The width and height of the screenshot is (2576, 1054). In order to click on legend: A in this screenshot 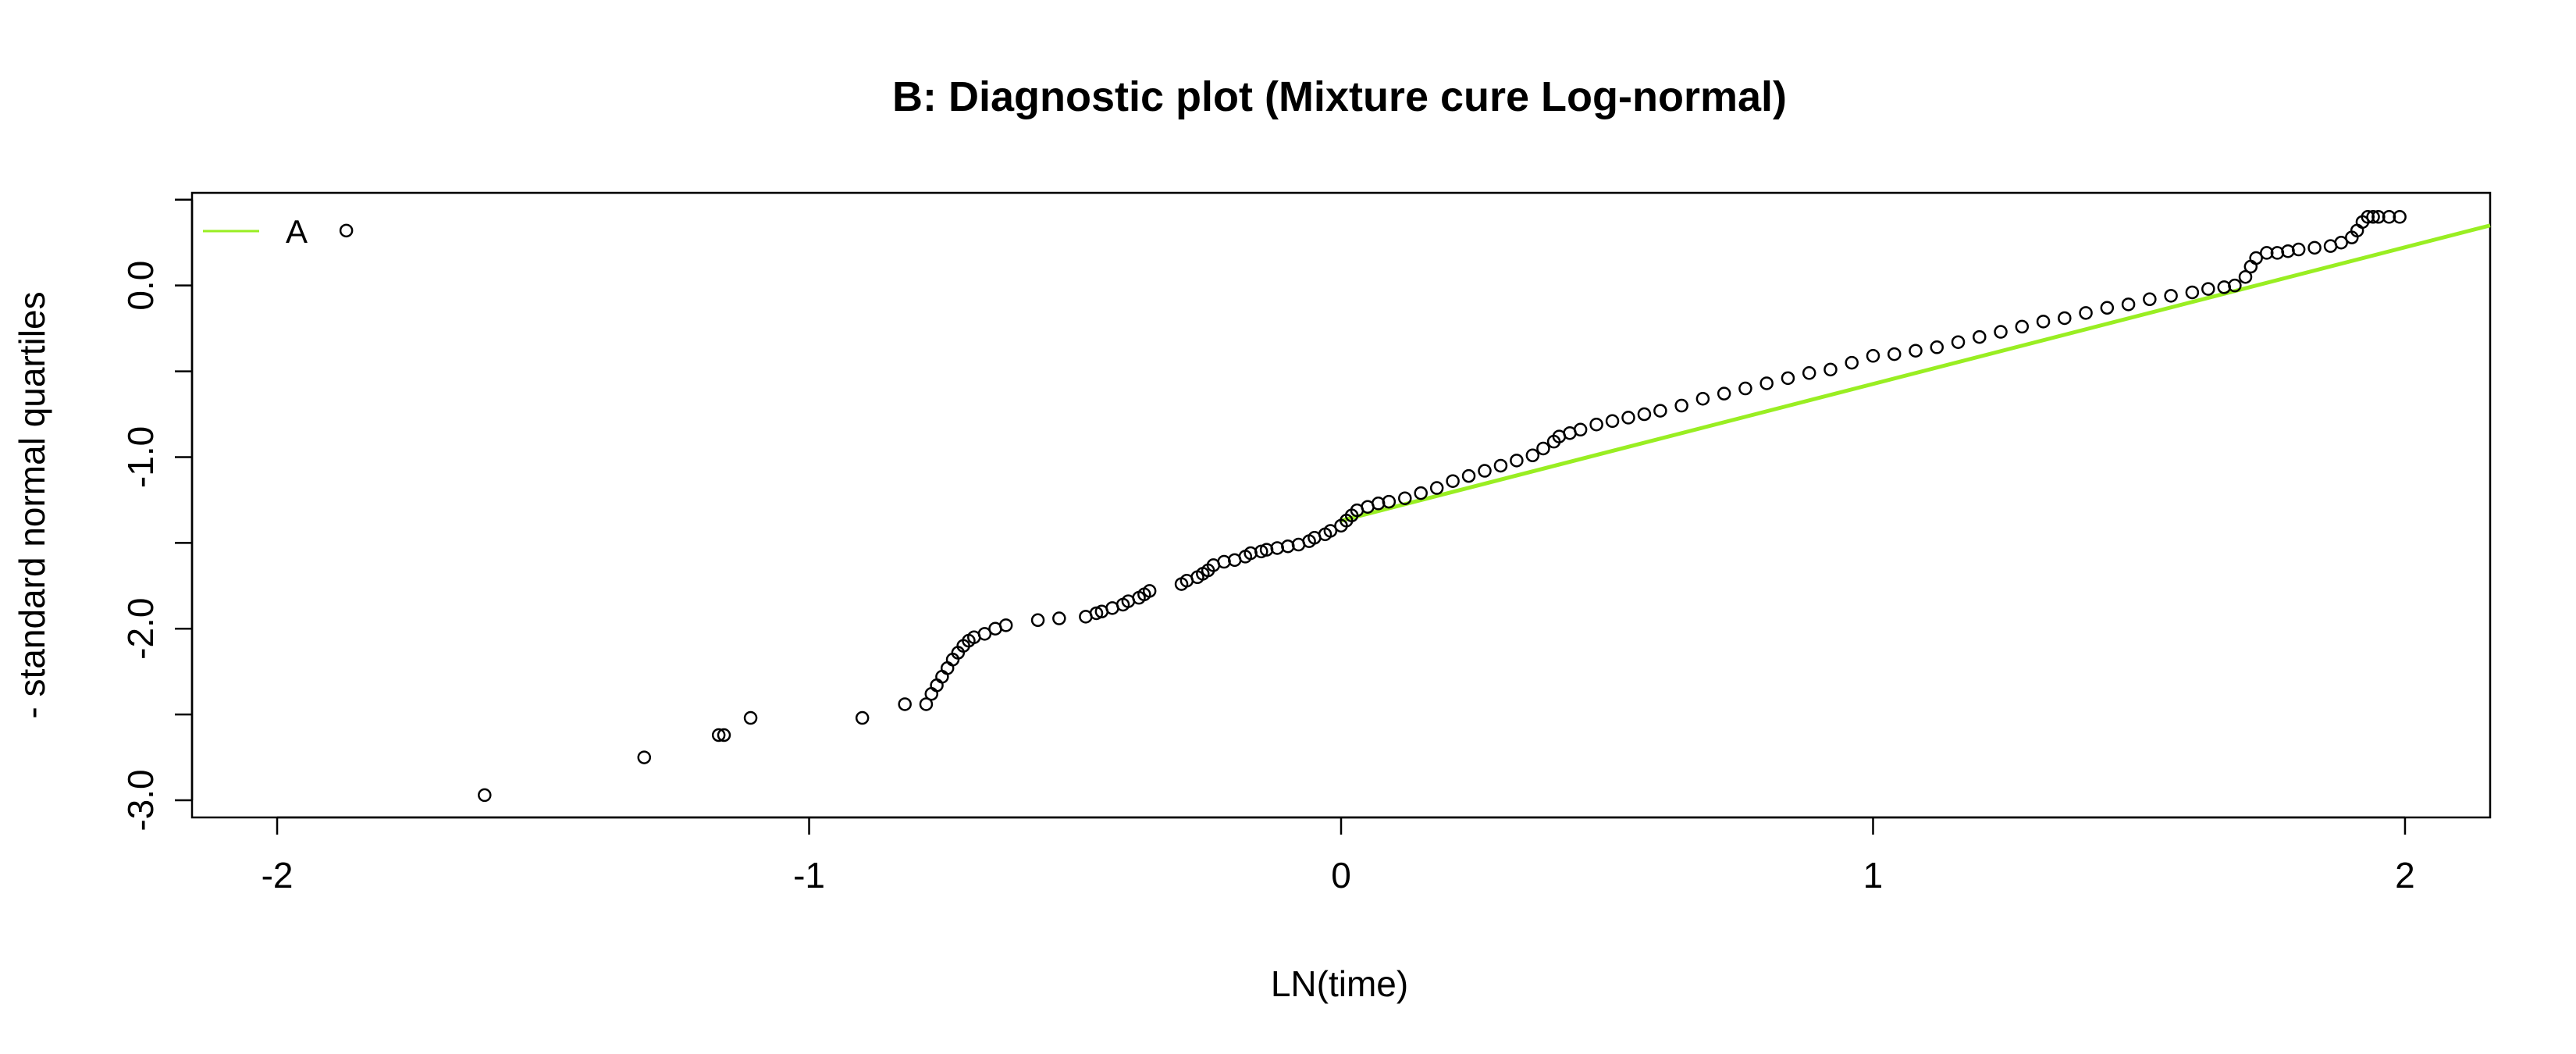, I will do `click(255, 231)`.